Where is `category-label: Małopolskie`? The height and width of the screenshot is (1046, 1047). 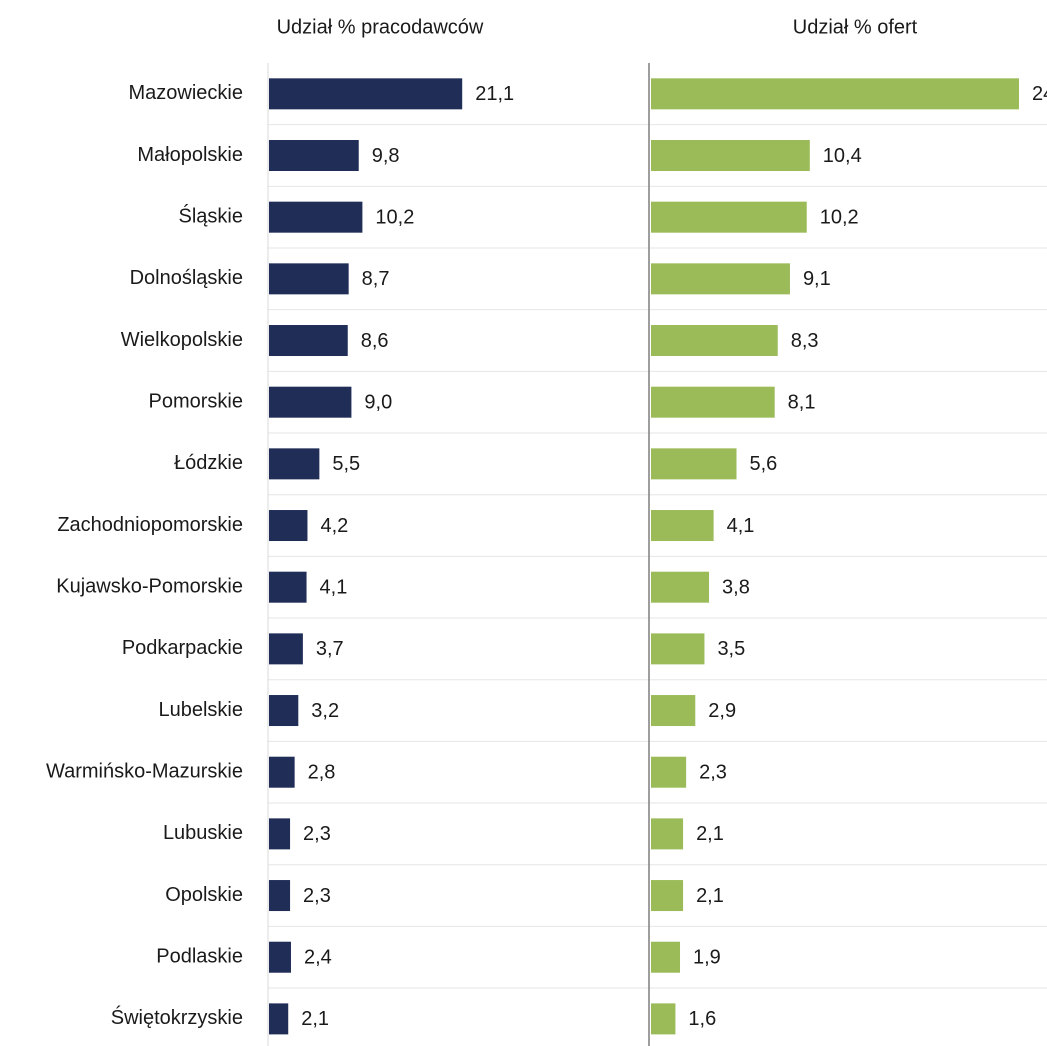 category-label: Małopolskie is located at coordinates (190, 155).